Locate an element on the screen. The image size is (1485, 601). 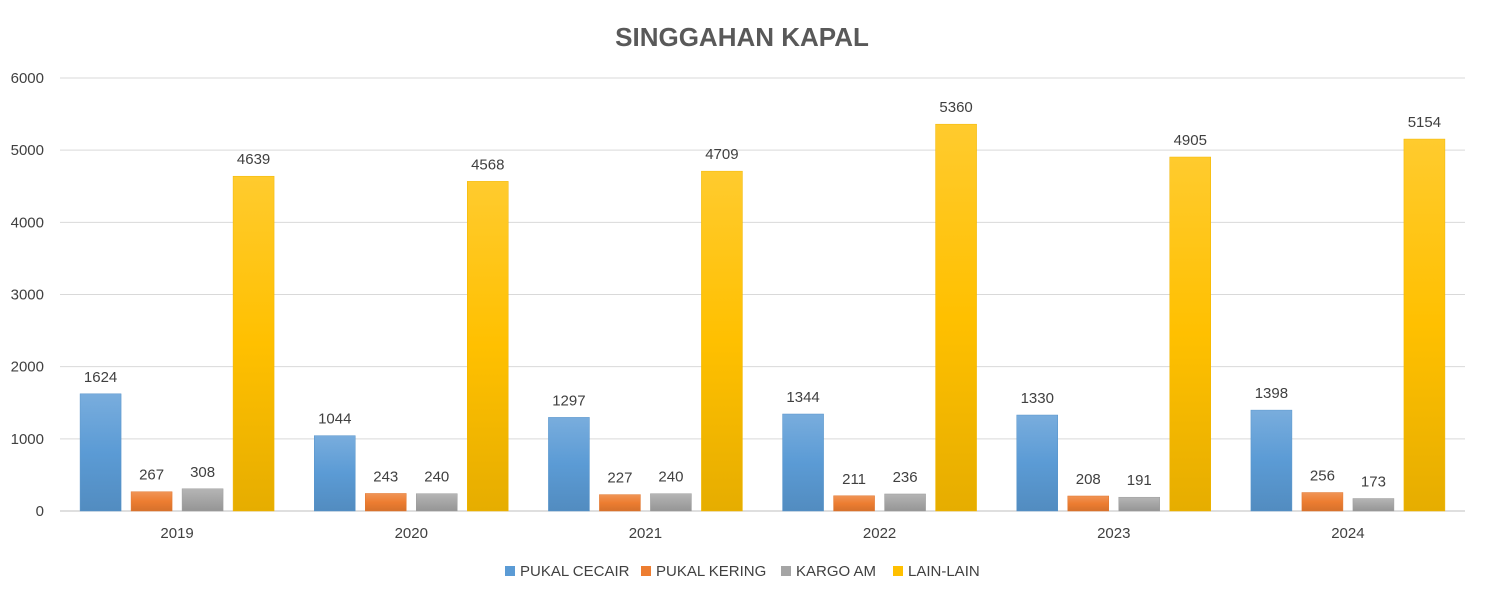
bar-kargo-am-2024 is located at coordinates (1373, 505).